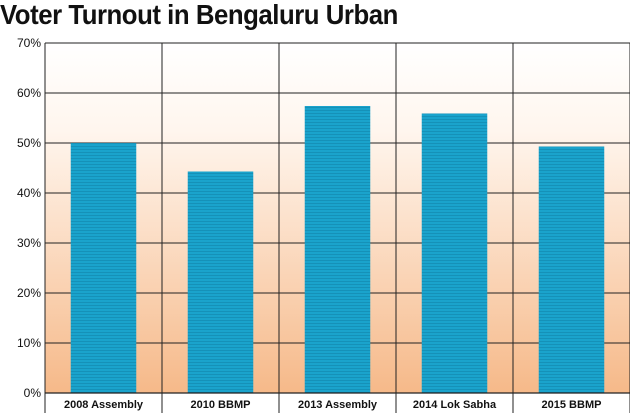 The height and width of the screenshot is (416, 630). I want to click on y-tick-label: 60%, so click(29, 93).